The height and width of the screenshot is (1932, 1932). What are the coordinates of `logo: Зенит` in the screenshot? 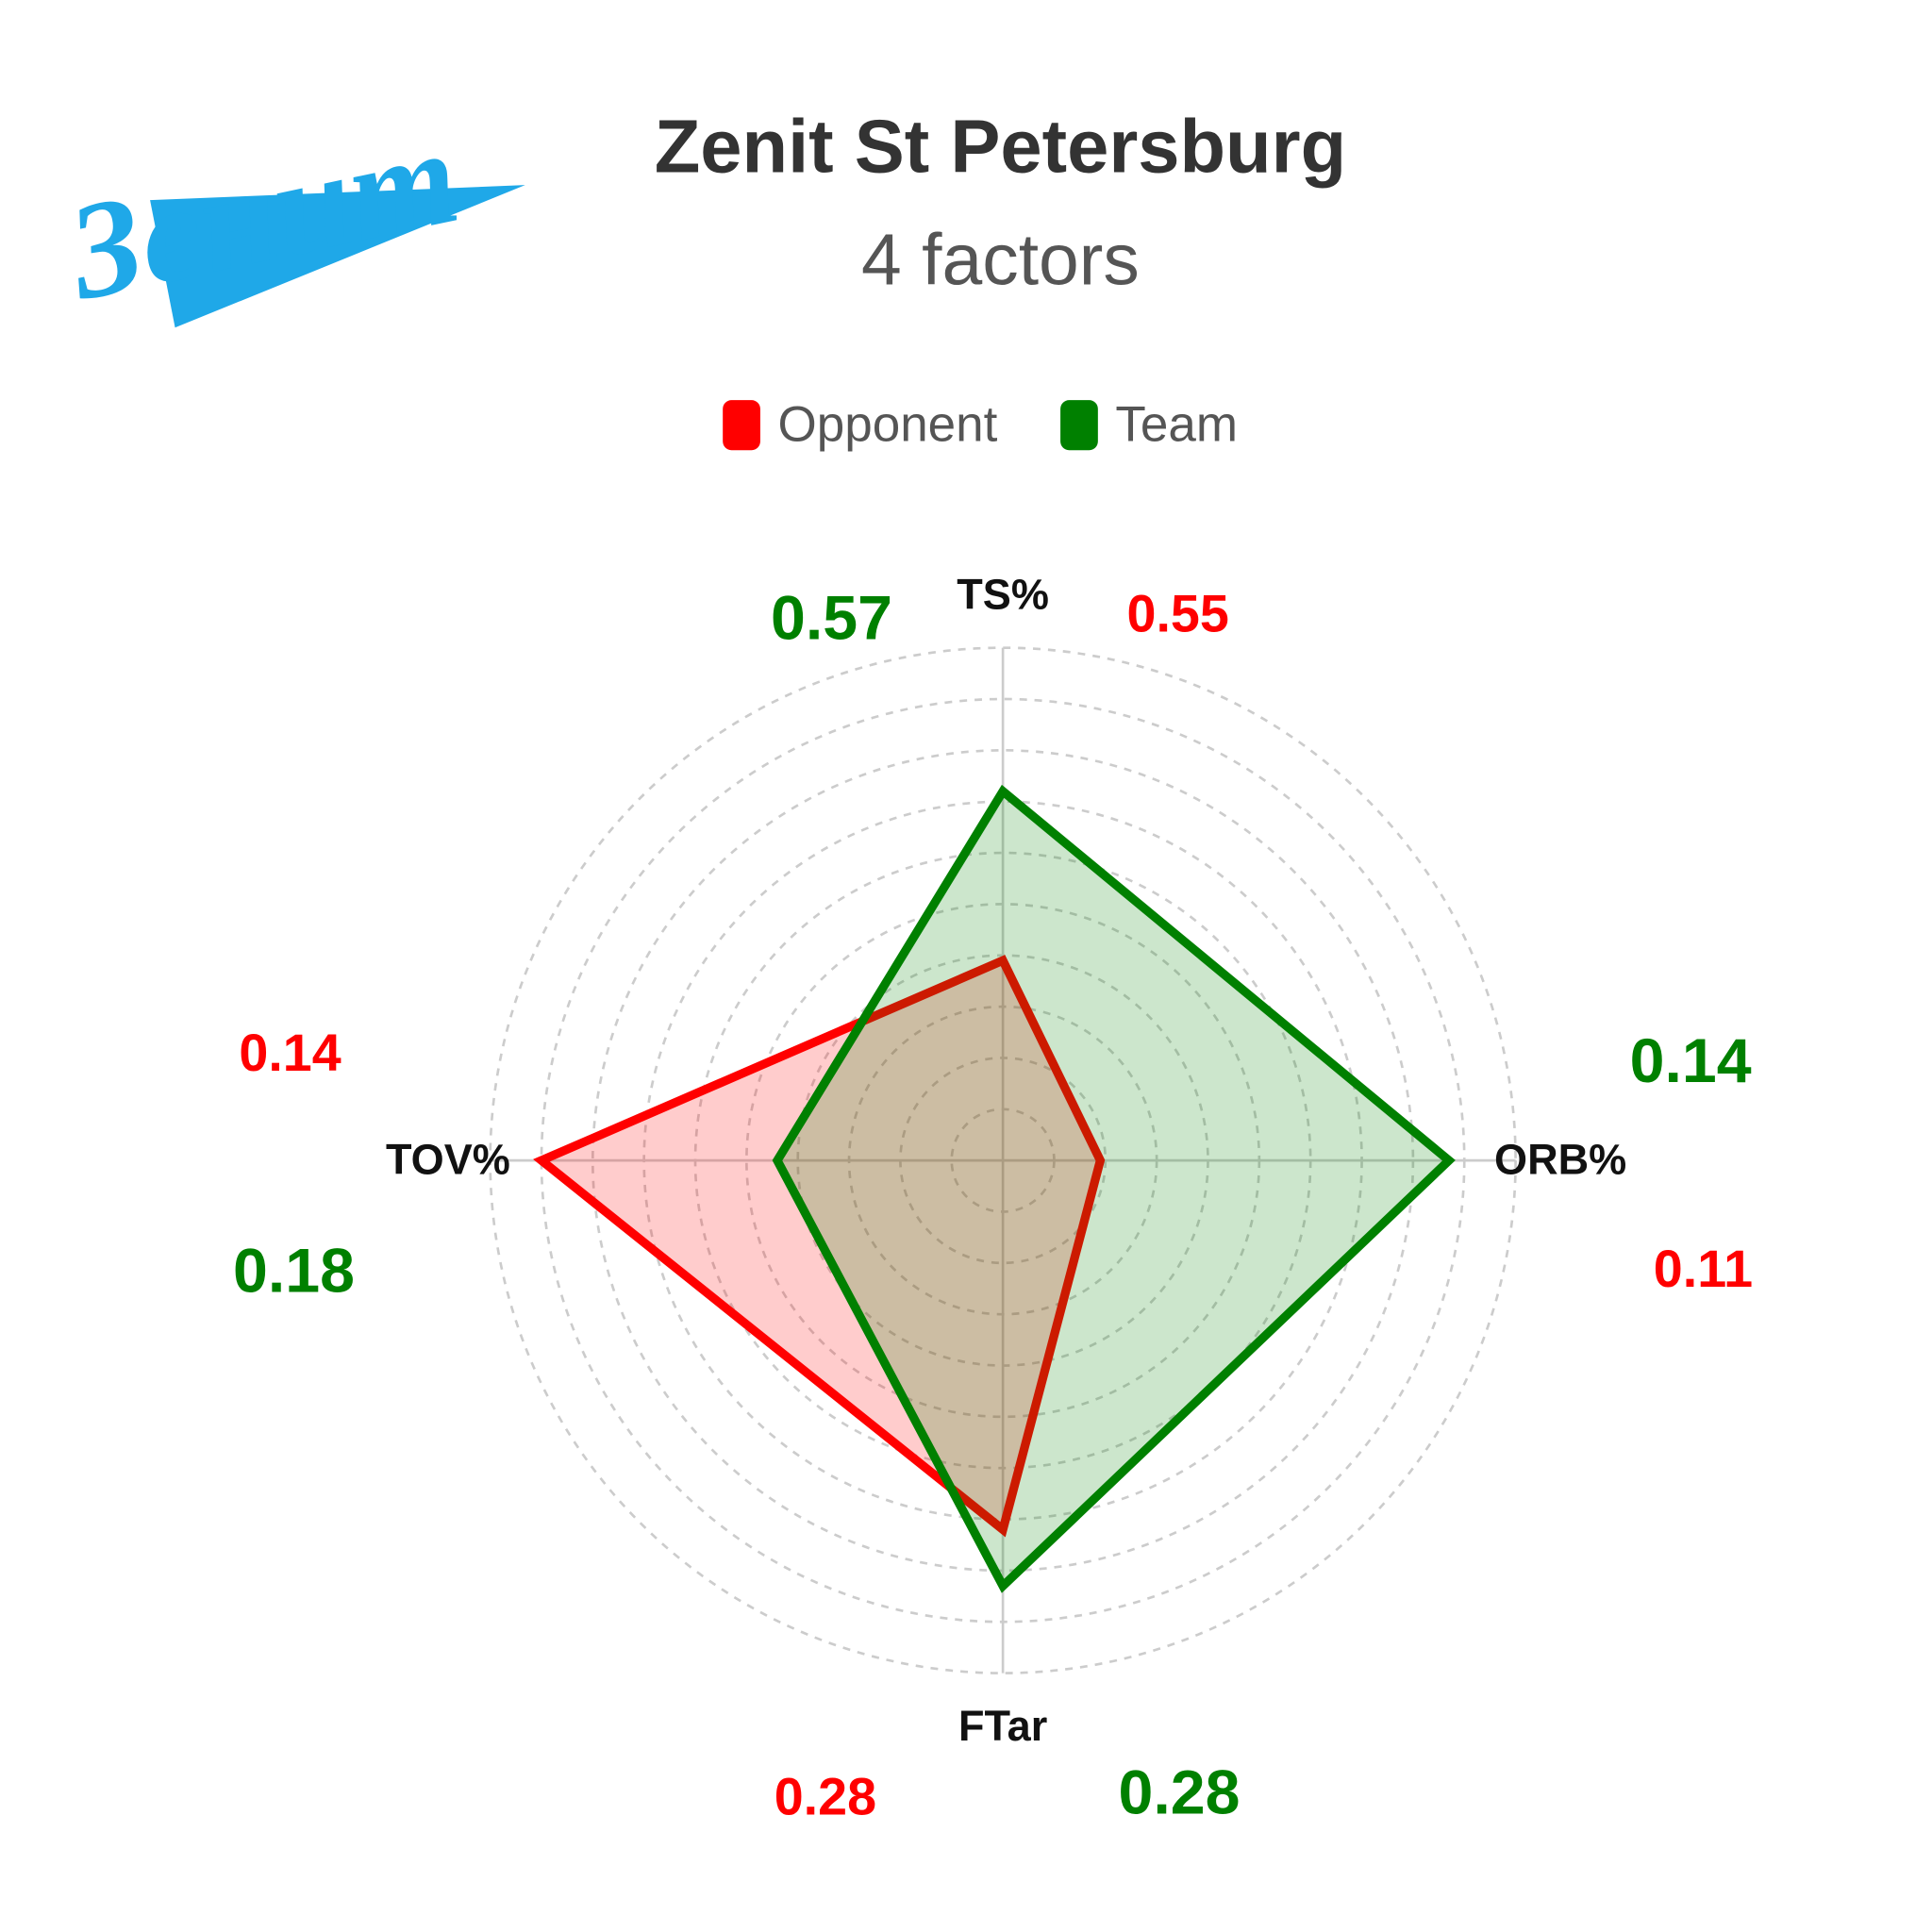 It's located at (290, 213).